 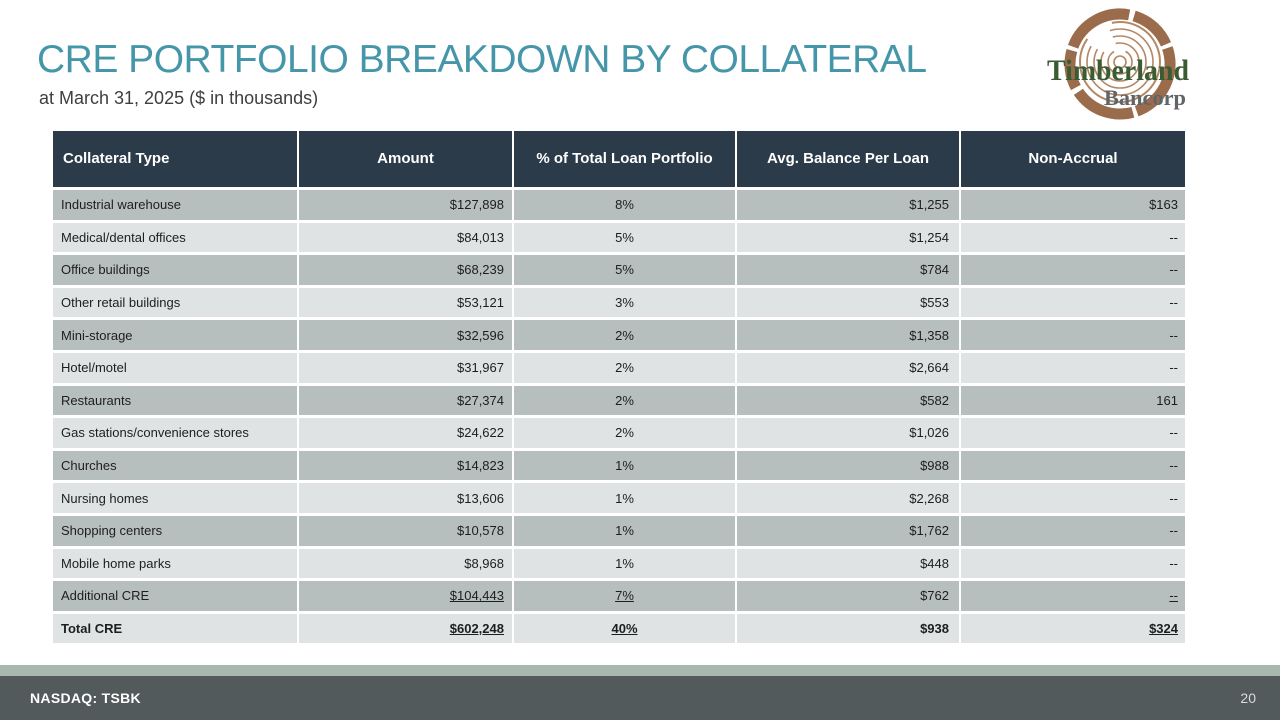 I want to click on table-row: Industrial warehouse $127,898 8% $1,255 $163, so click(x=619, y=205).